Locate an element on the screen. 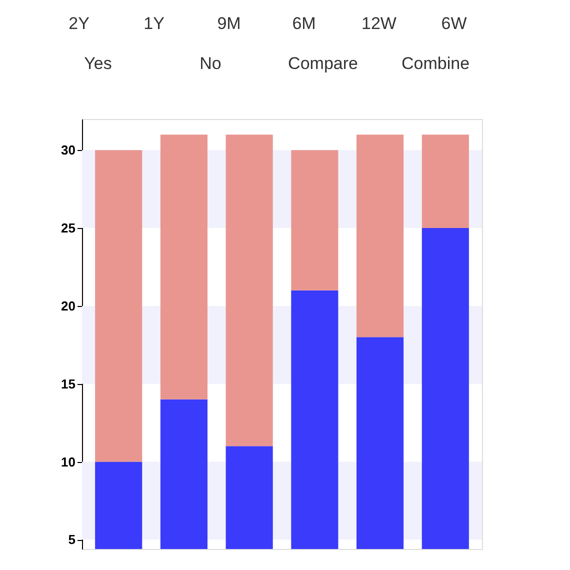  text: 6W is located at coordinates (454, 23).